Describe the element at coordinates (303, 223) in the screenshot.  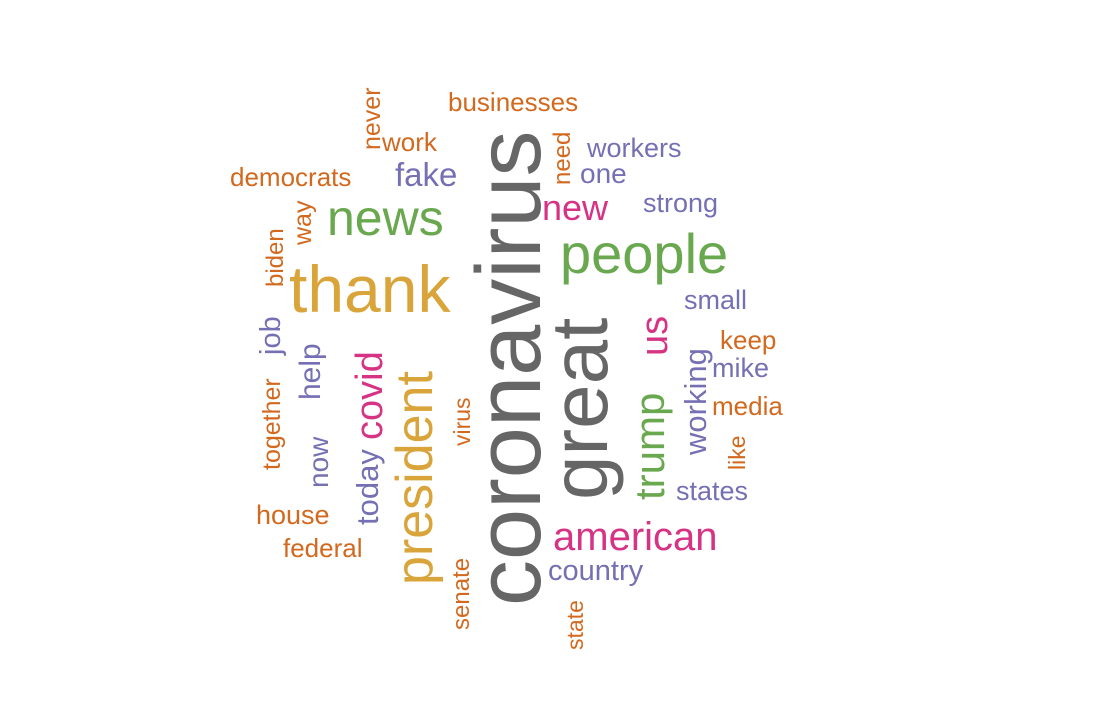
I see `word-way: way` at that location.